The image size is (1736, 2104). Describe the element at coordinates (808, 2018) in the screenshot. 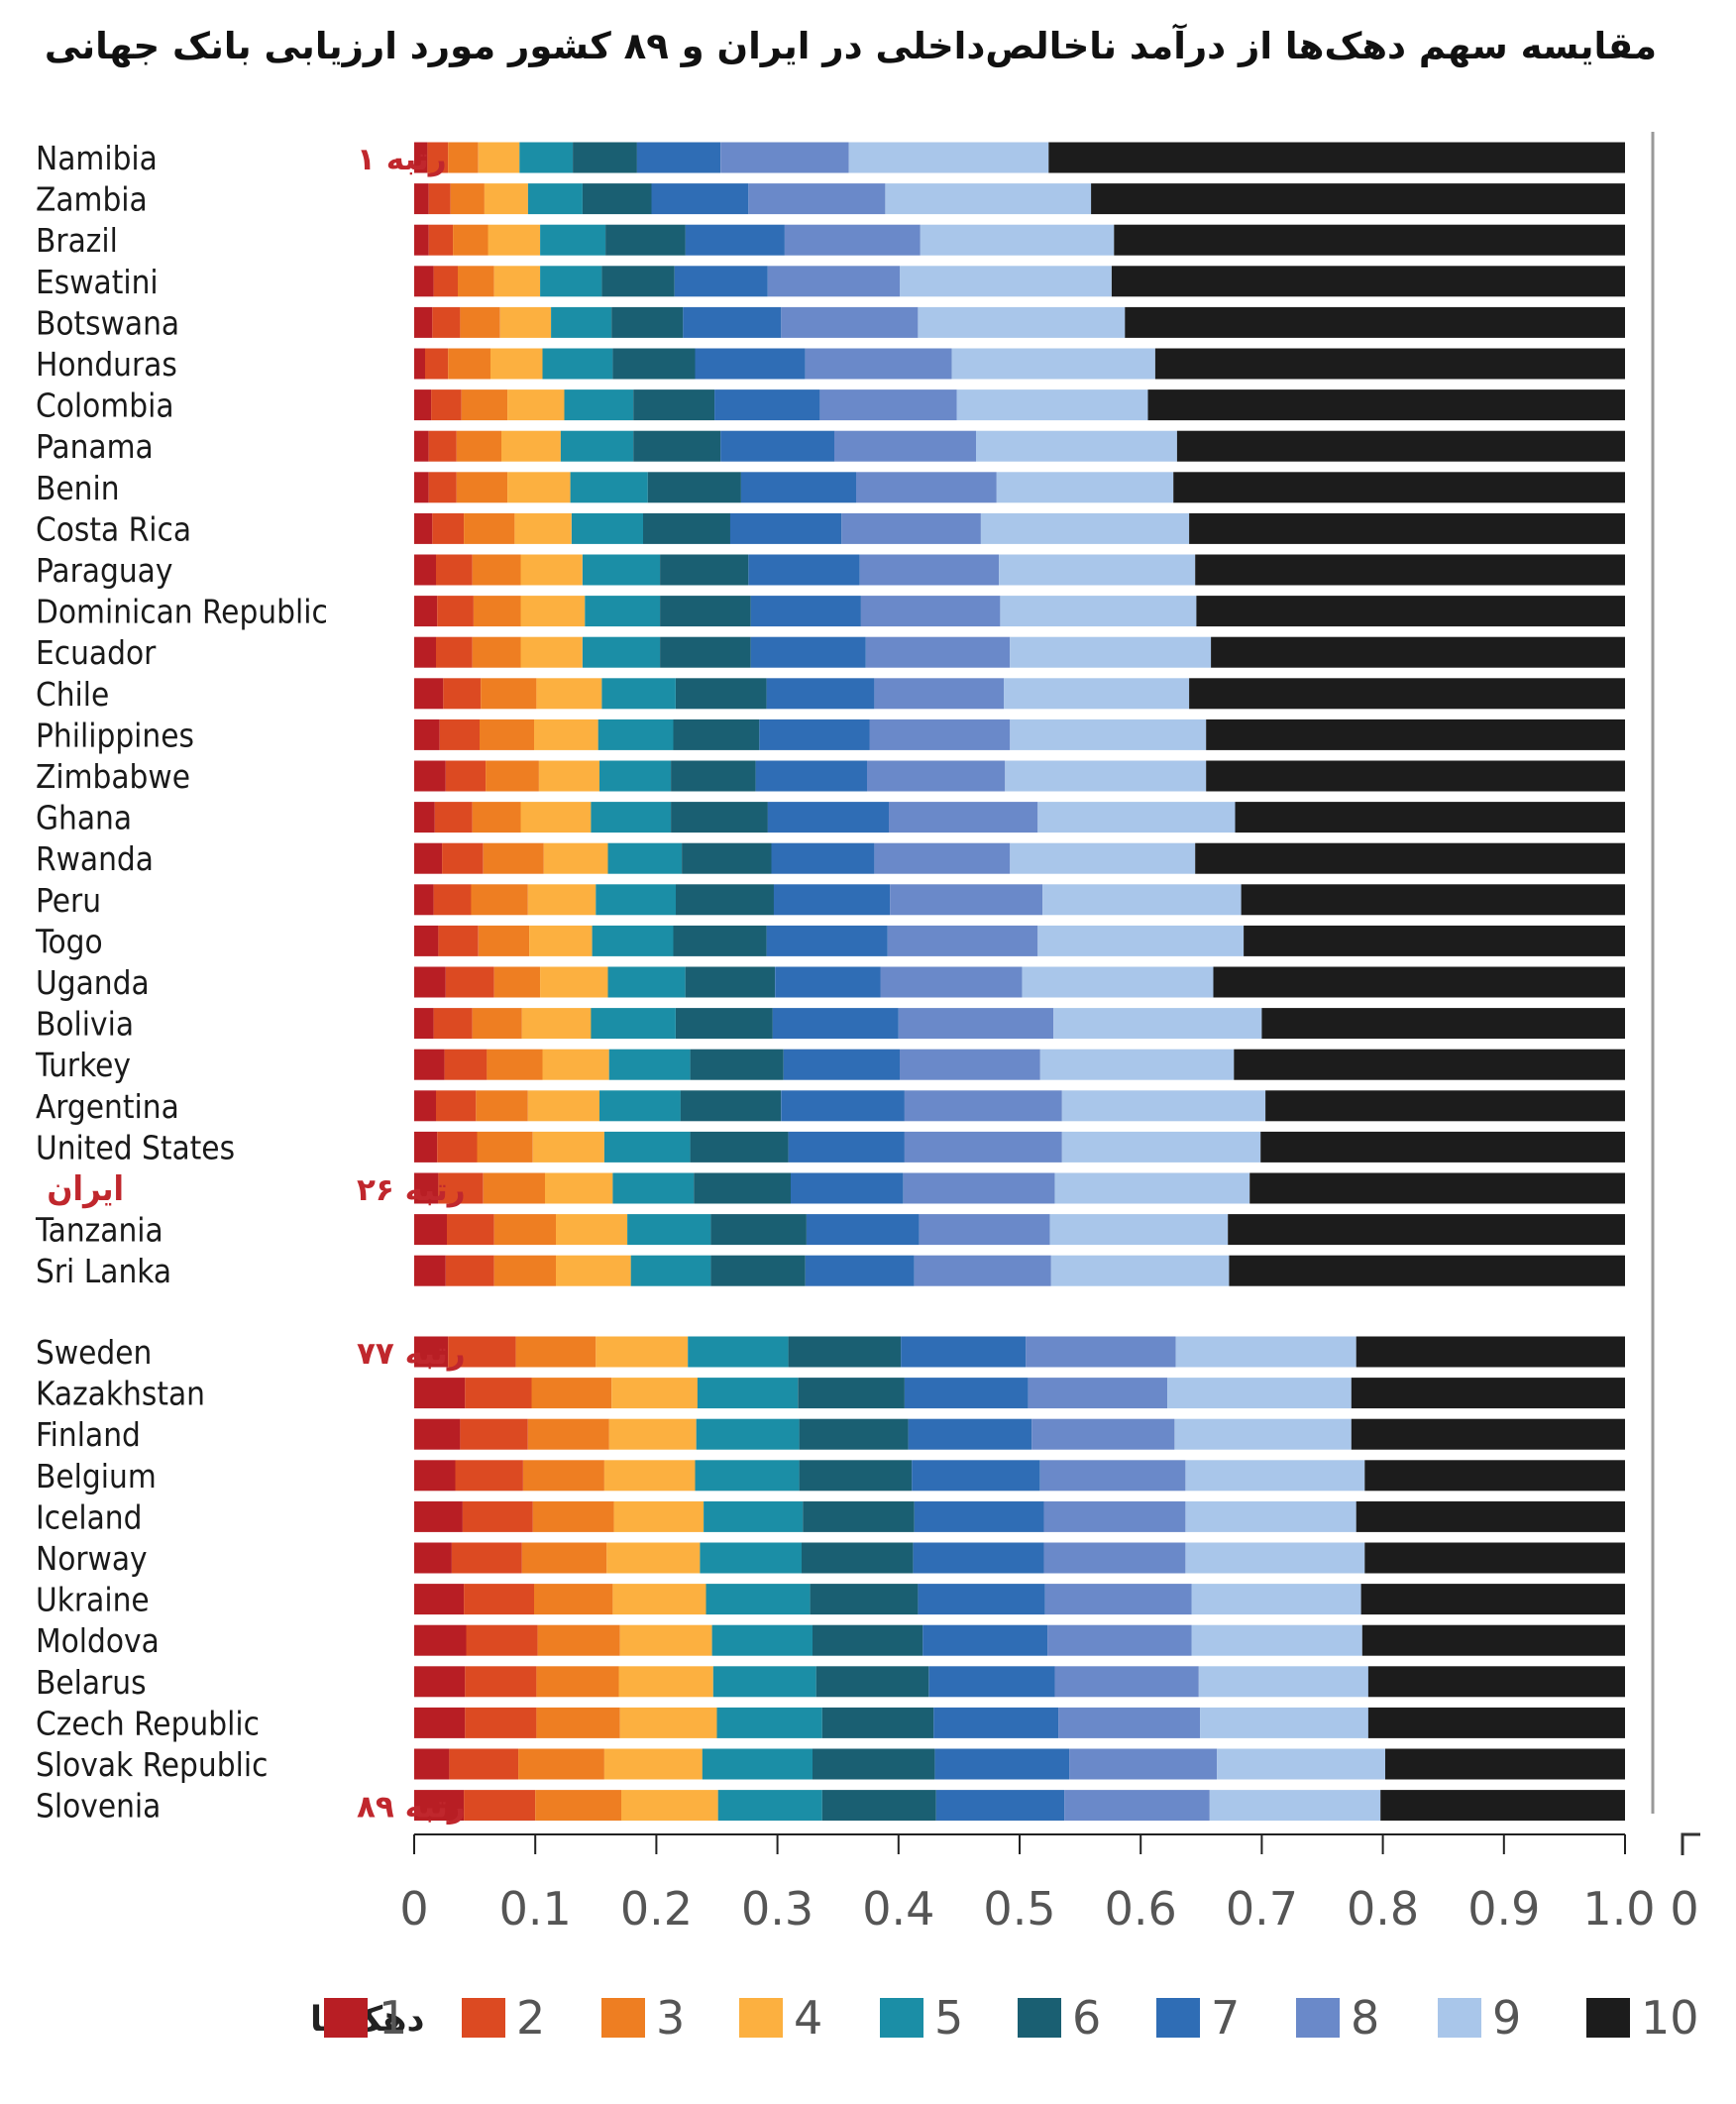

I see `legend-label: 4` at that location.